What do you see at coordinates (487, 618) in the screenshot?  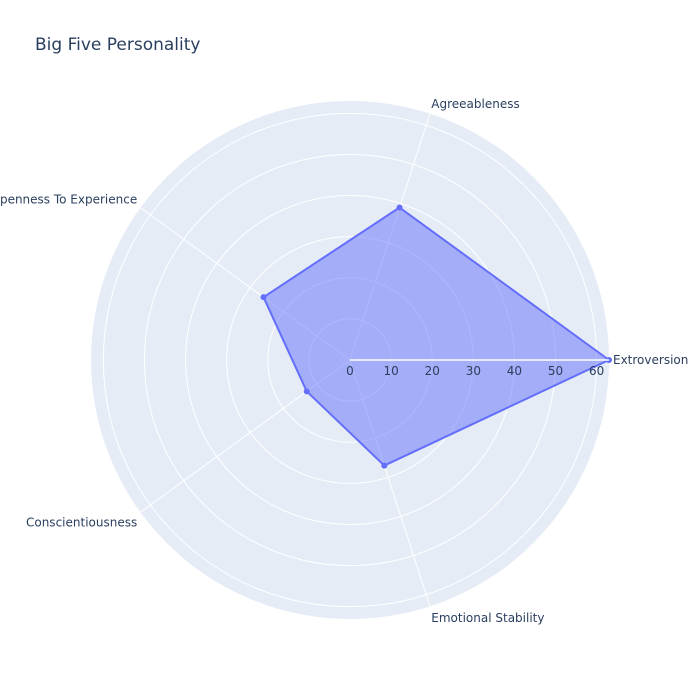 I see `category-label: Emotional Stability` at bounding box center [487, 618].